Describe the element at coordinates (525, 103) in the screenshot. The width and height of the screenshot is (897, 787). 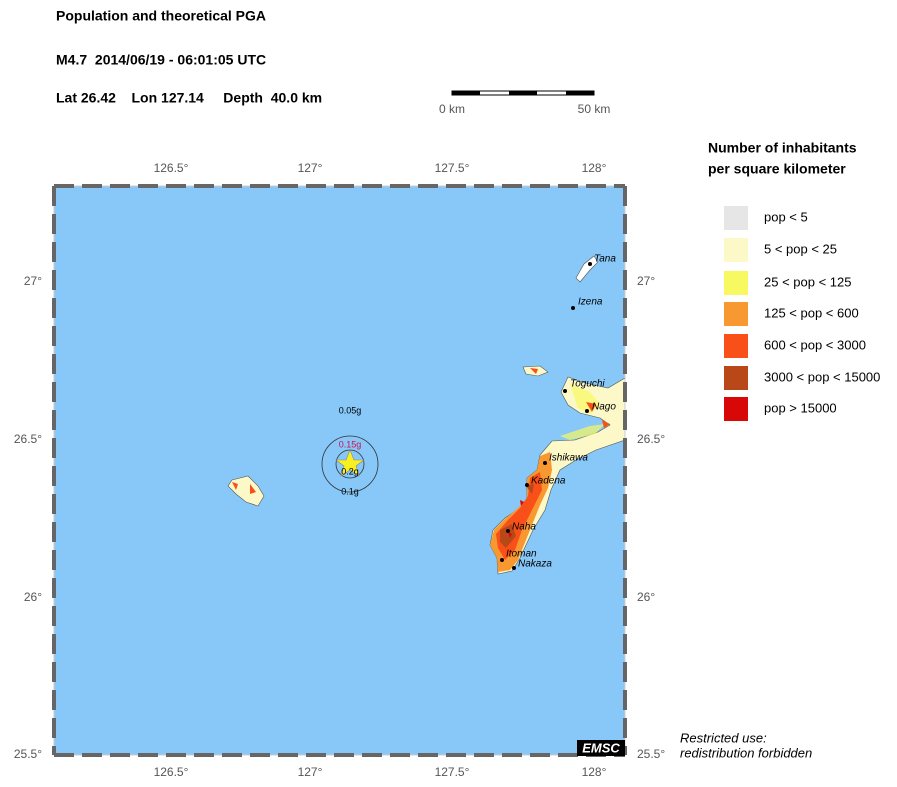
I see `scale-bar: 0 km 50 km` at that location.